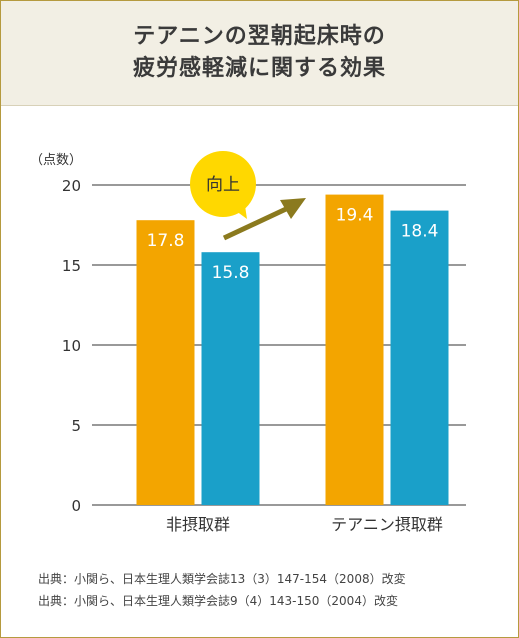  What do you see at coordinates (71, 186) in the screenshot?
I see `y-tick-label: 20` at bounding box center [71, 186].